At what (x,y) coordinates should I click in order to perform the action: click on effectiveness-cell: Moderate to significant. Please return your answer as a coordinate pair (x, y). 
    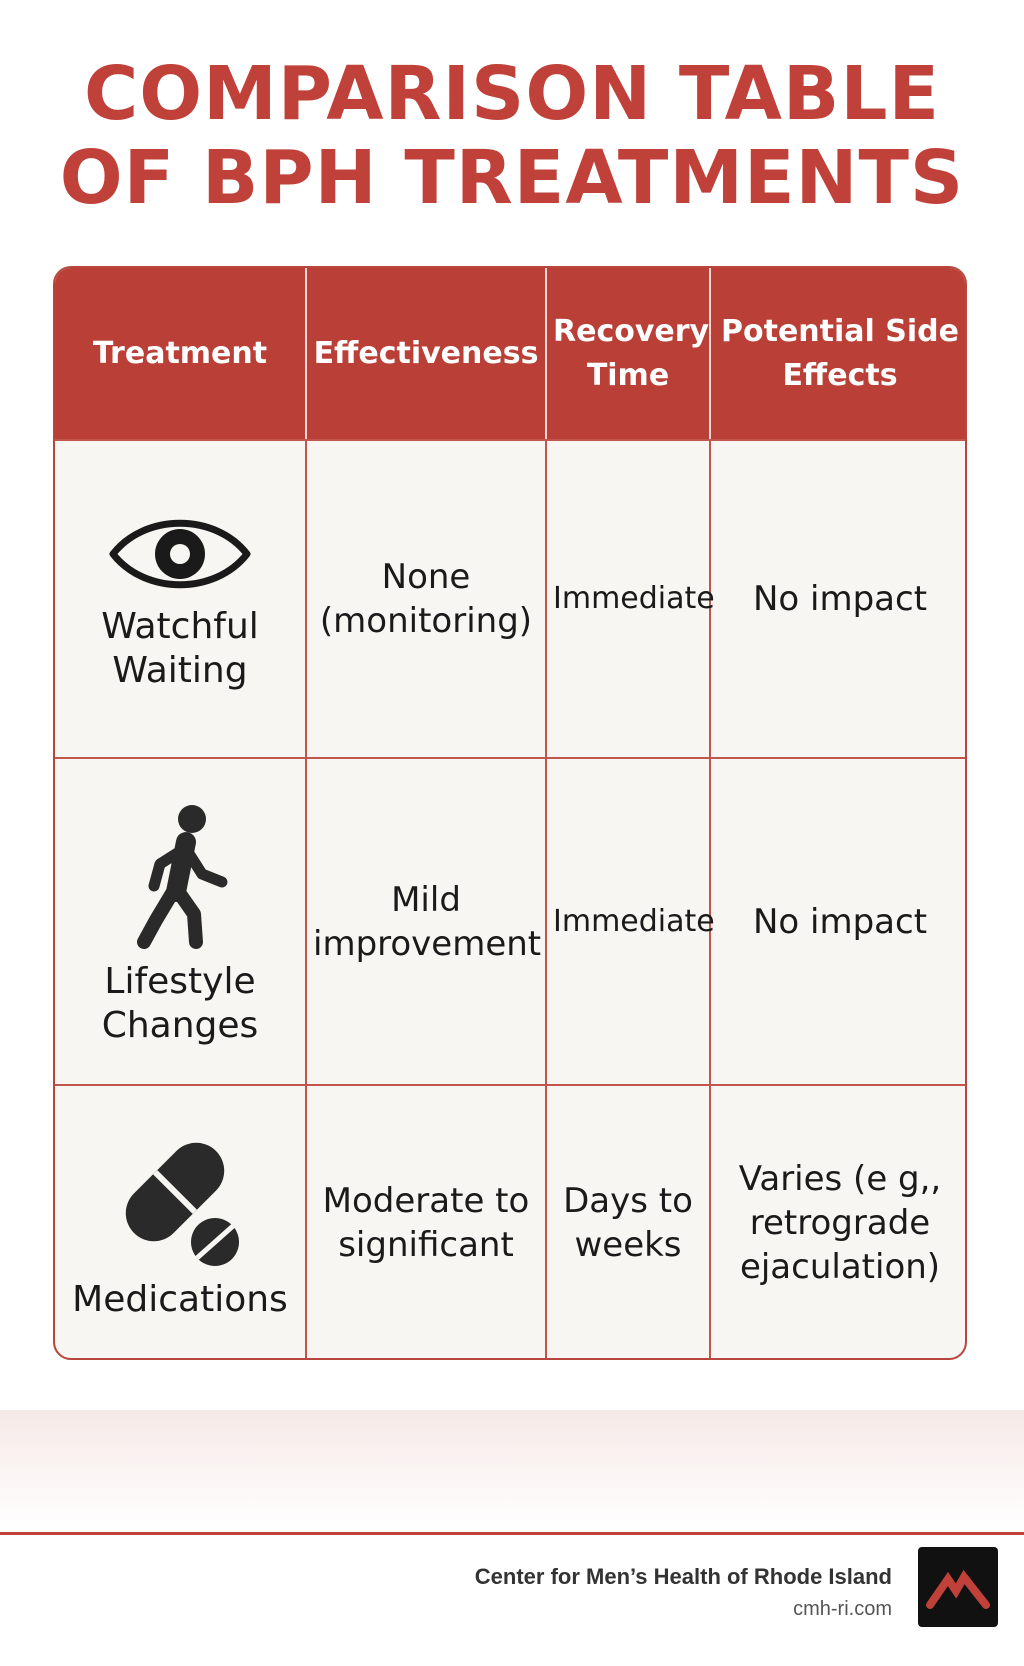
    Looking at the image, I should click on (426, 1221).